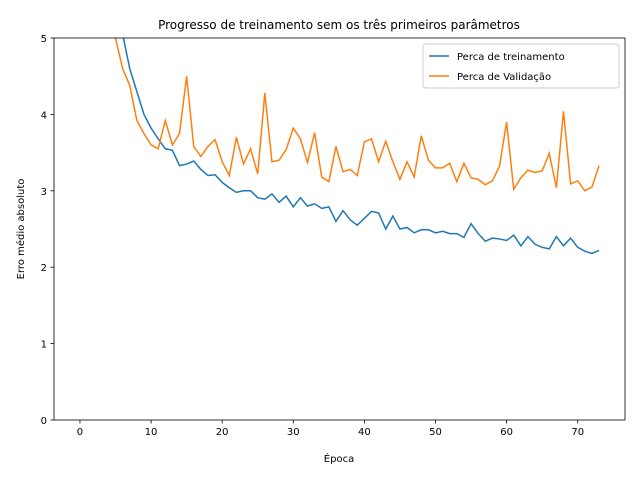 Image resolution: width=640 pixels, height=480 pixels. Describe the element at coordinates (21, 229) in the screenshot. I see `y-axis-label: Erro médio absoluto` at that location.